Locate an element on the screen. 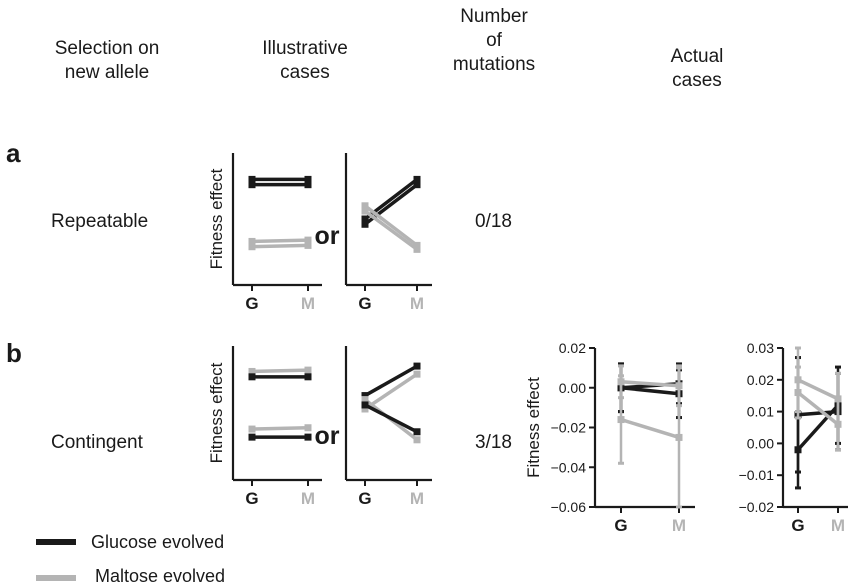  header-illustrative-line-1: Illustrative is located at coordinates (305, 48).